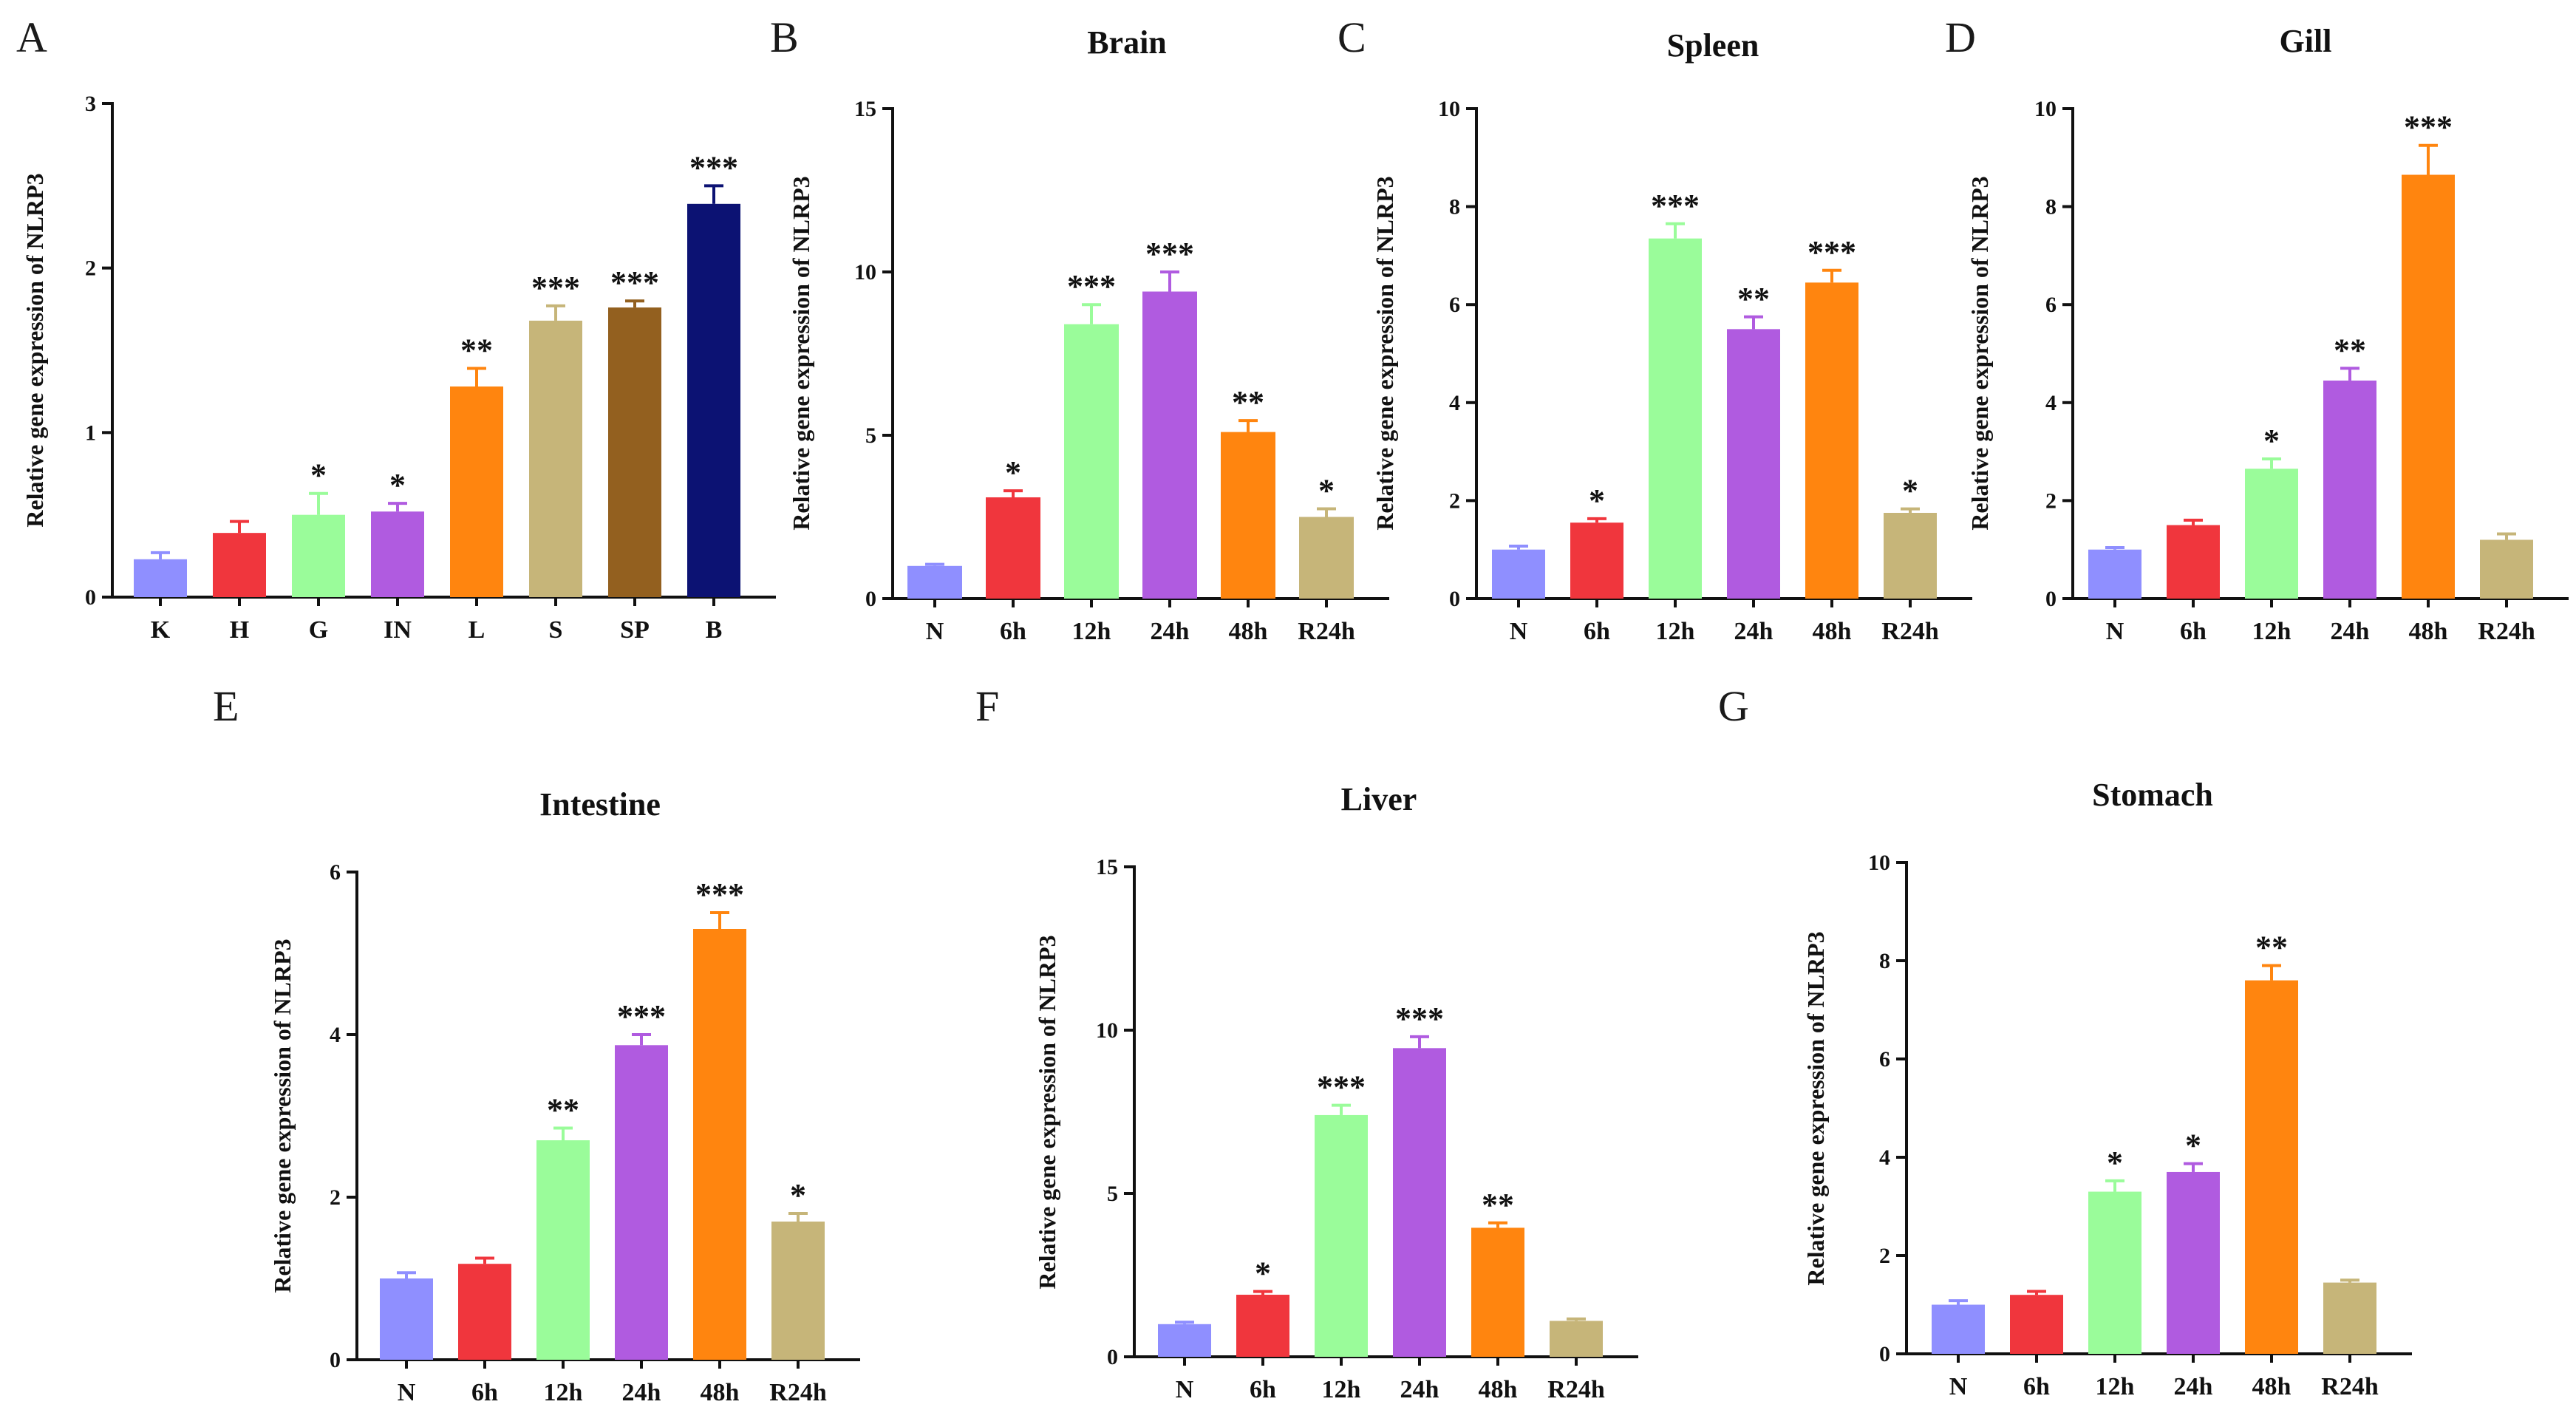 The image size is (2576, 1427). Describe the element at coordinates (31, 37) in the screenshot. I see `panel-letter: A` at that location.